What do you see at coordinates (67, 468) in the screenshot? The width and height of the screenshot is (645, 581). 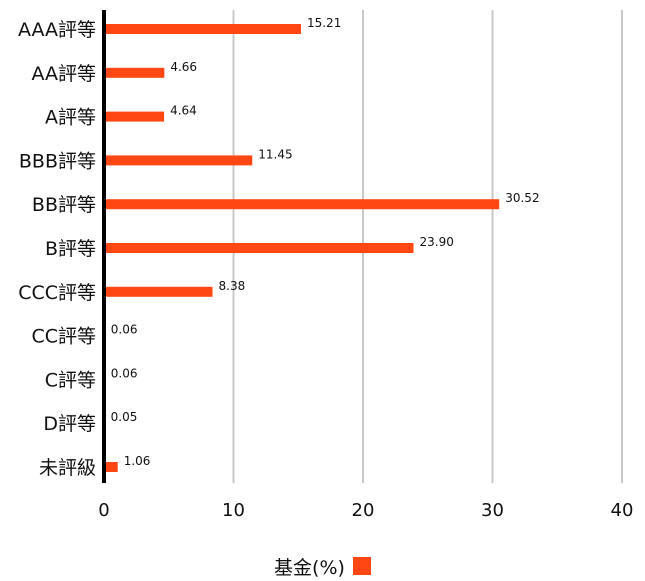 I see `category-label: 未評級` at bounding box center [67, 468].